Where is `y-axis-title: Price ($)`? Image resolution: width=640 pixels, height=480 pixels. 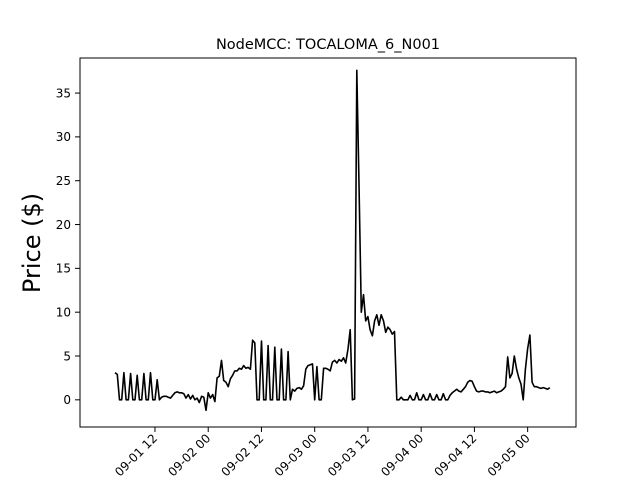
y-axis-title: Price ($) is located at coordinates (32, 243).